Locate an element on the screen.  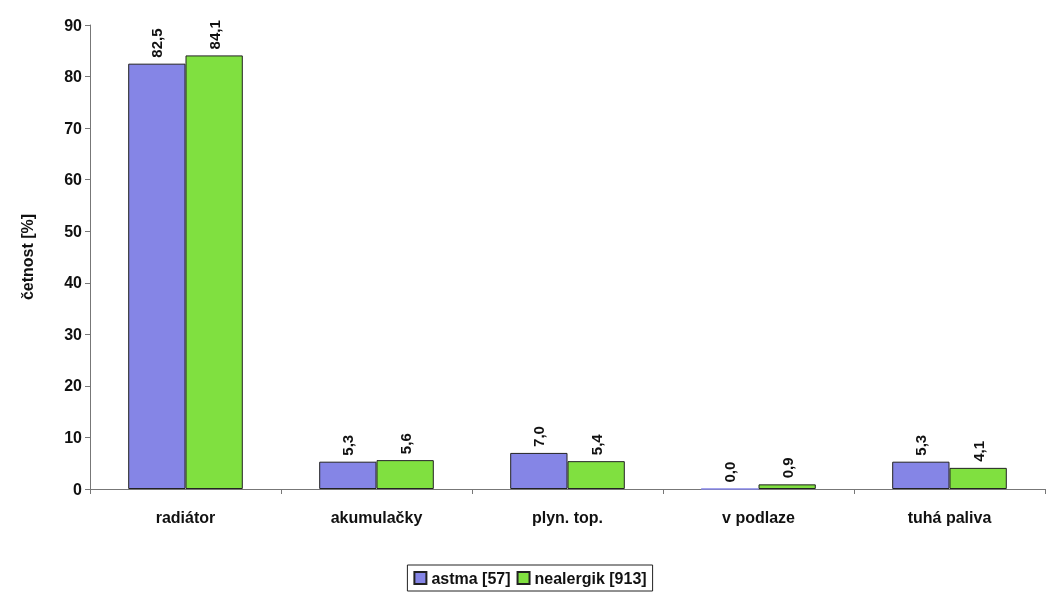
y-tick-label: 40 is located at coordinates (73, 283).